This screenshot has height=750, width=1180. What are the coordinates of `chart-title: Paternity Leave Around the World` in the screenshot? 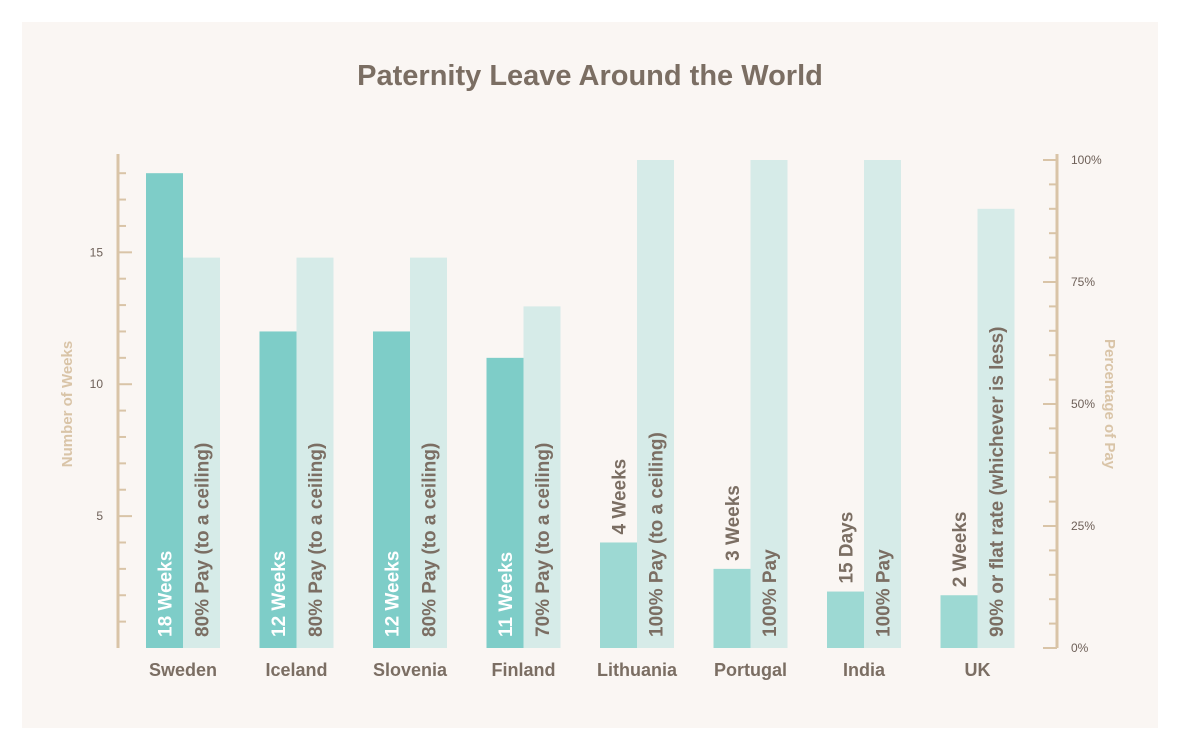 It's located at (590, 76).